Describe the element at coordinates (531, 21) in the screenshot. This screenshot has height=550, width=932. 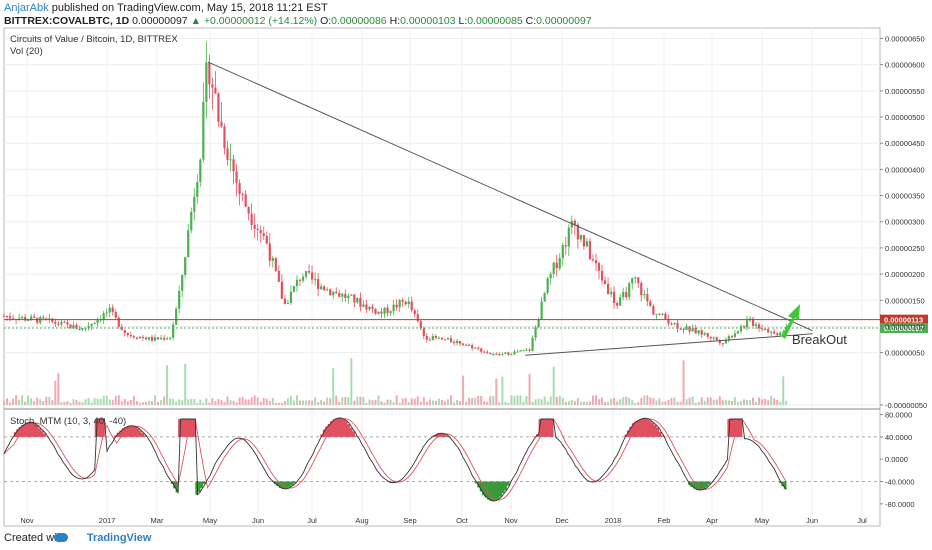
I see `close-label: C:` at that location.